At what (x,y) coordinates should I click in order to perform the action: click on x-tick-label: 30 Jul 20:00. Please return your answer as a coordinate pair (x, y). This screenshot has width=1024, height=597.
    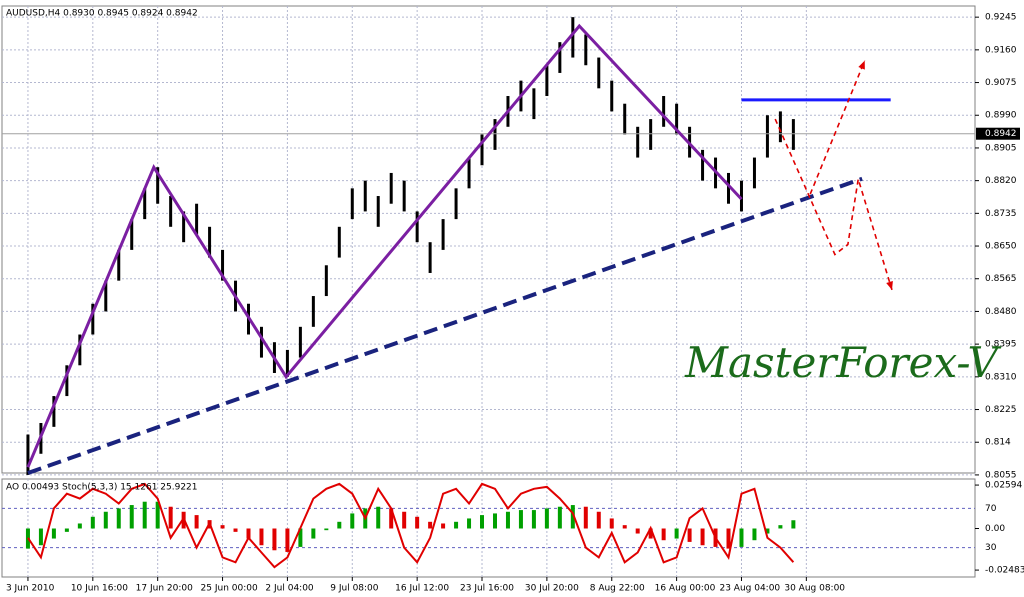
    Looking at the image, I should click on (552, 589).